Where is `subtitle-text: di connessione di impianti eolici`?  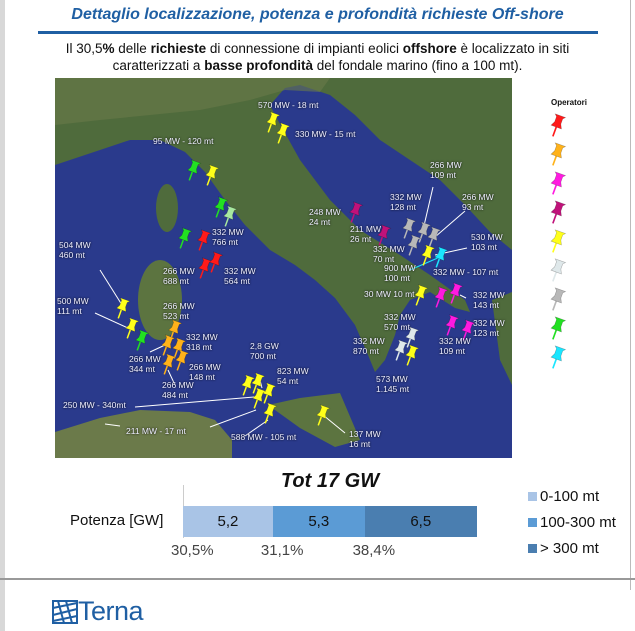 subtitle-text: di connessione di impianti eolici is located at coordinates (304, 48).